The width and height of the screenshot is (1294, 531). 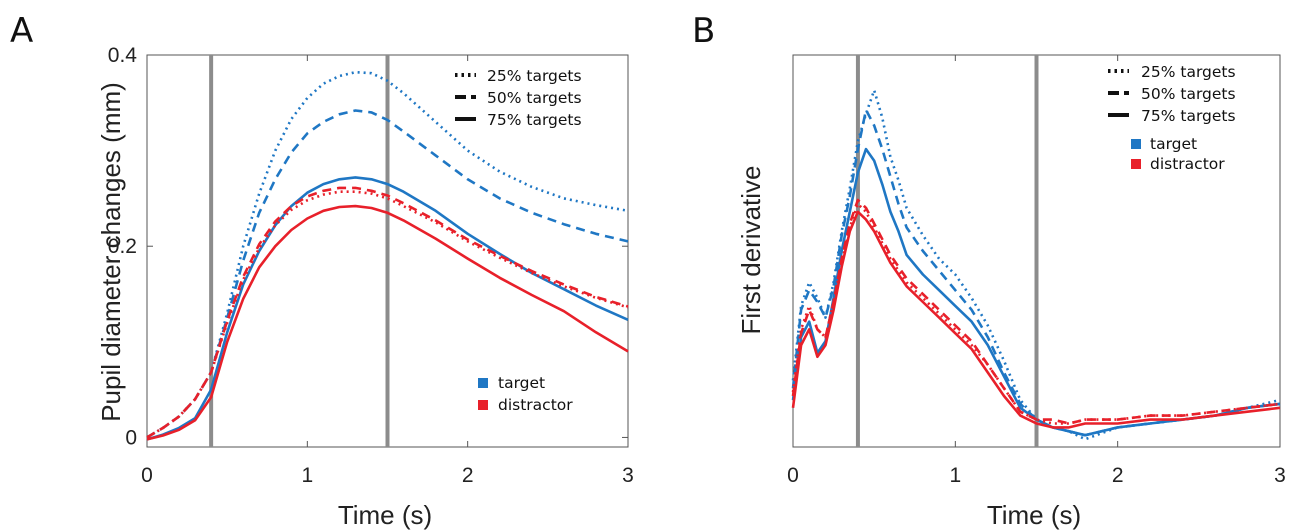 What do you see at coordinates (131, 437) in the screenshot?
I see `y-tick-label: 0` at bounding box center [131, 437].